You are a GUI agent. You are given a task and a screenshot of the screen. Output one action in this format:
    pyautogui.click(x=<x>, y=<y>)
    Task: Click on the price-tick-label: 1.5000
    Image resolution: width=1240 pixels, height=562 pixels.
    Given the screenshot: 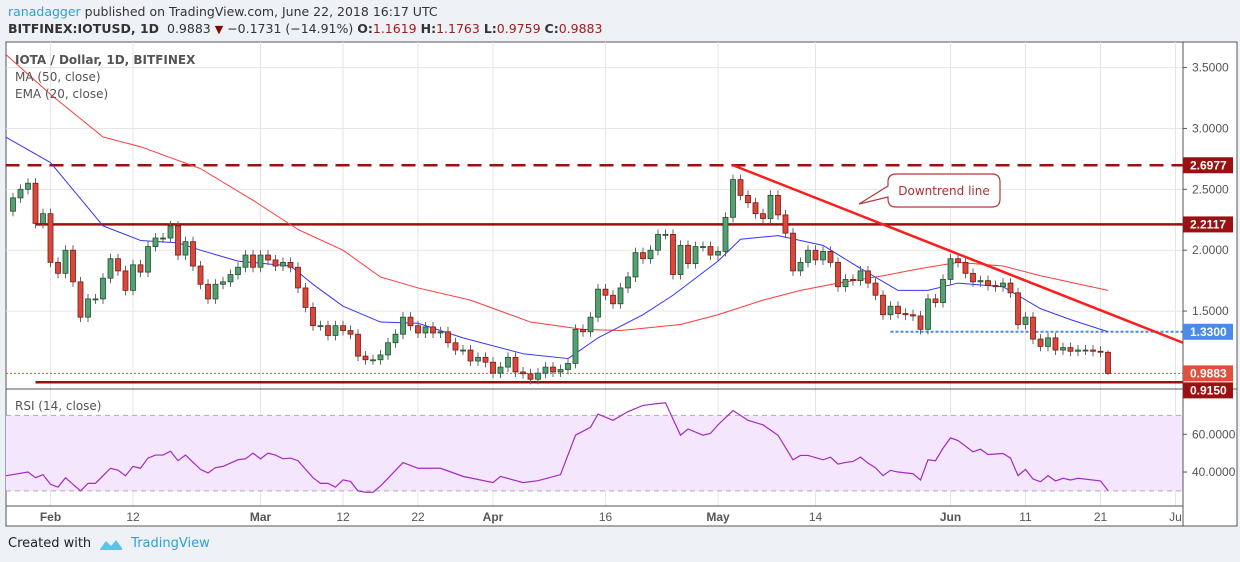 What is the action you would take?
    pyautogui.click(x=1210, y=311)
    